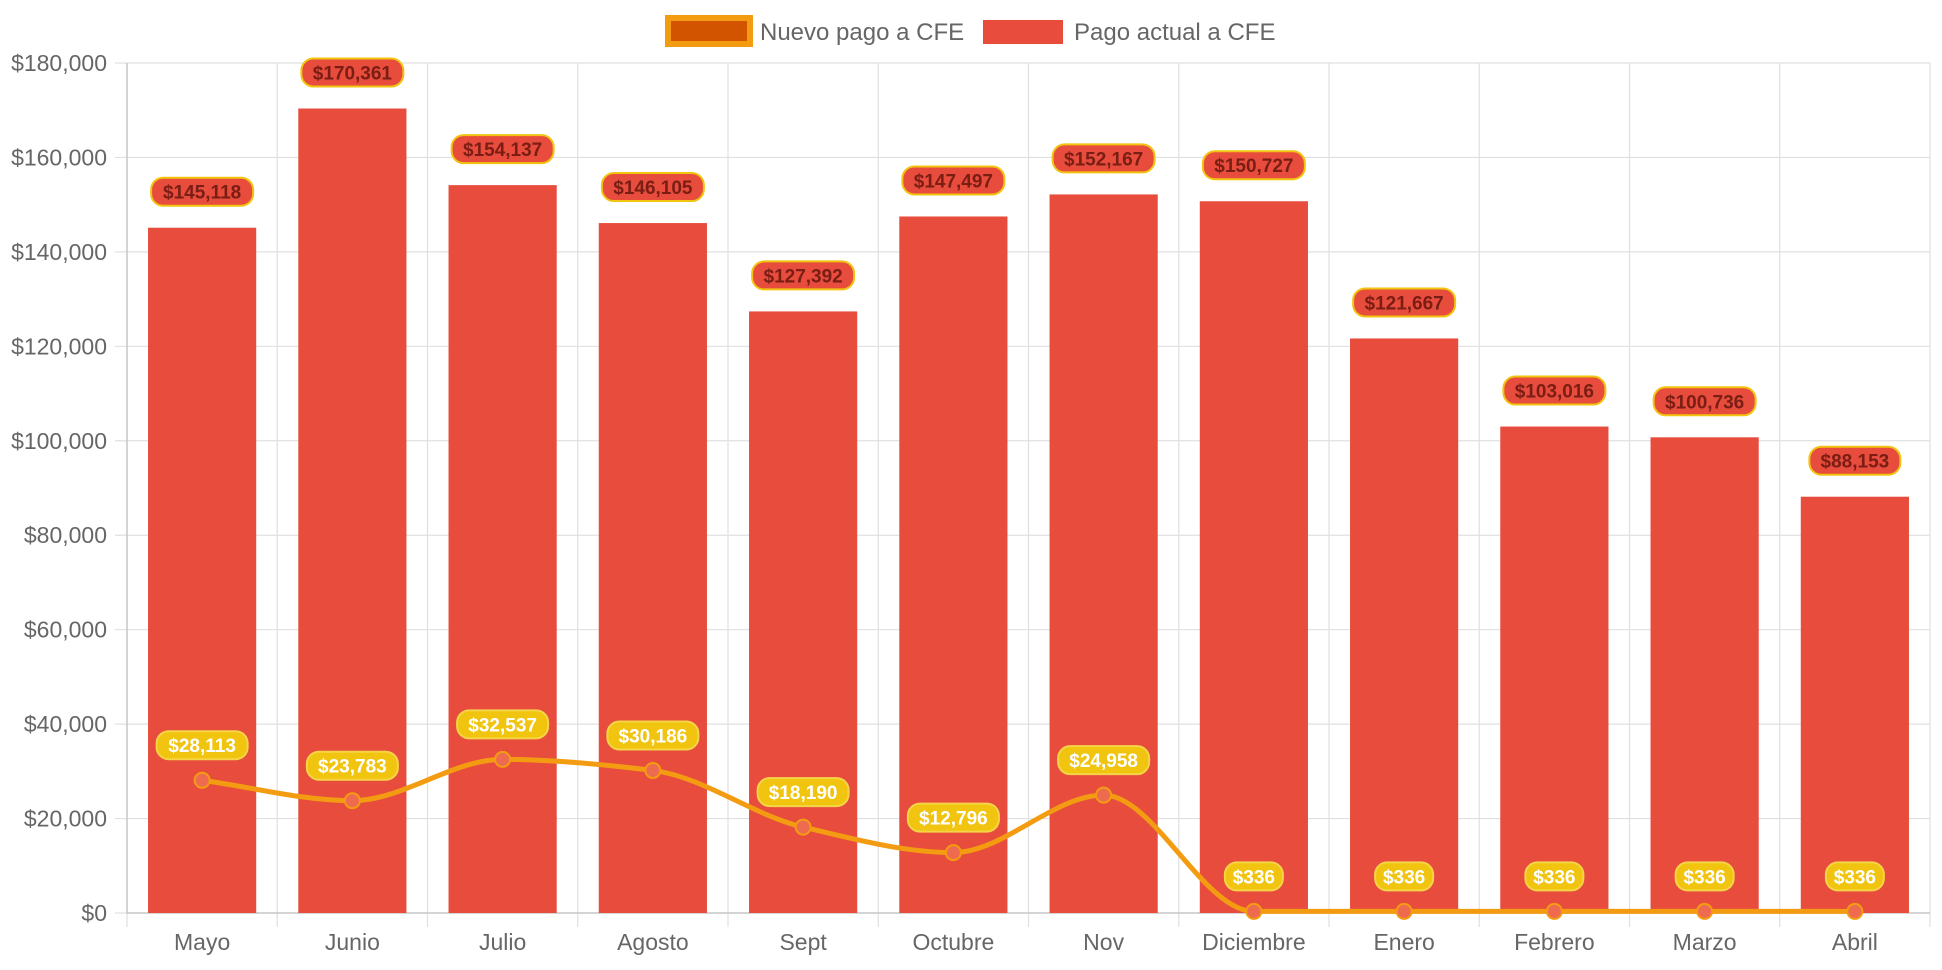 The image size is (1942, 970). What do you see at coordinates (65, 630) in the screenshot?
I see `y-tick-label: $60,000` at bounding box center [65, 630].